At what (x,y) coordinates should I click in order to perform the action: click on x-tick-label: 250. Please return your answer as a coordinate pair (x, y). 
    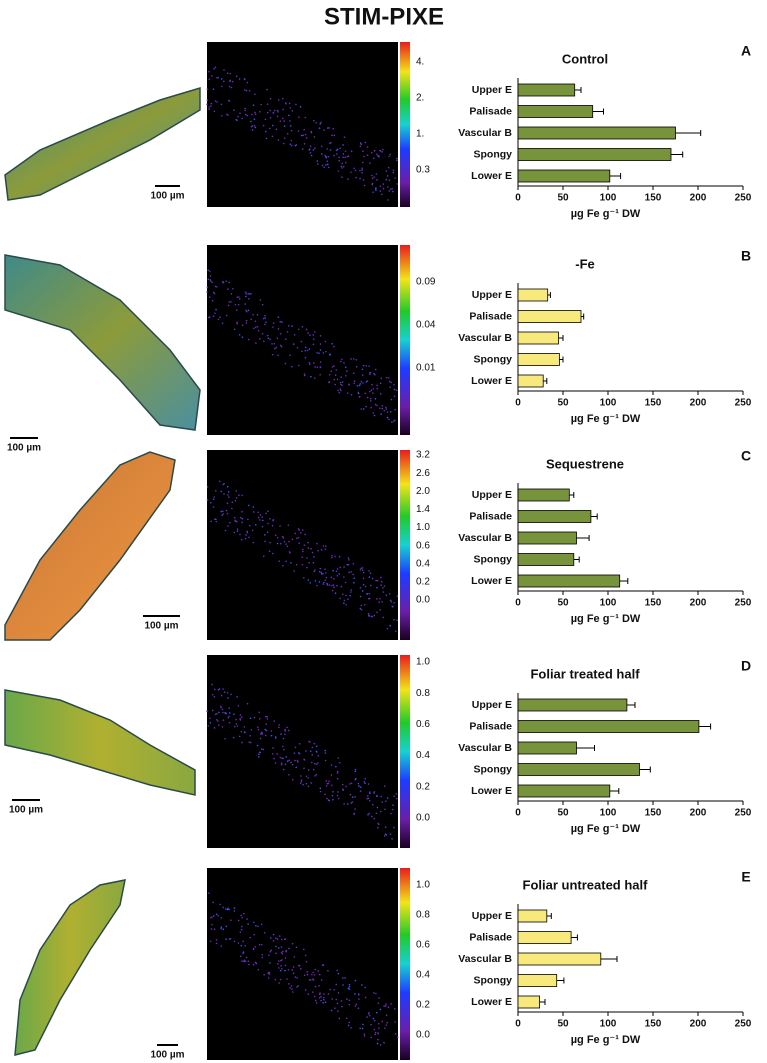
    Looking at the image, I should click on (743, 1024).